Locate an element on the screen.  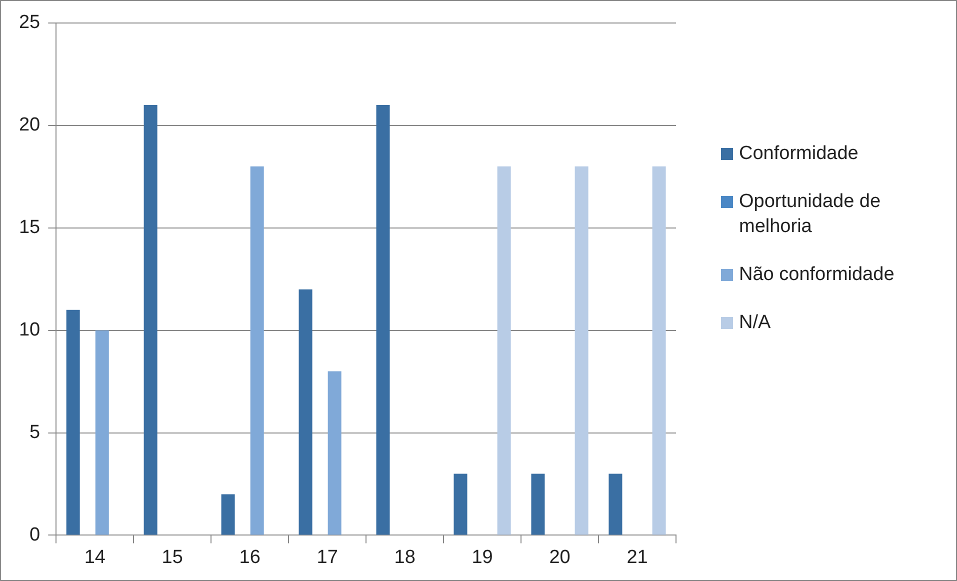
x-tick-label: 18 is located at coordinates (405, 557).